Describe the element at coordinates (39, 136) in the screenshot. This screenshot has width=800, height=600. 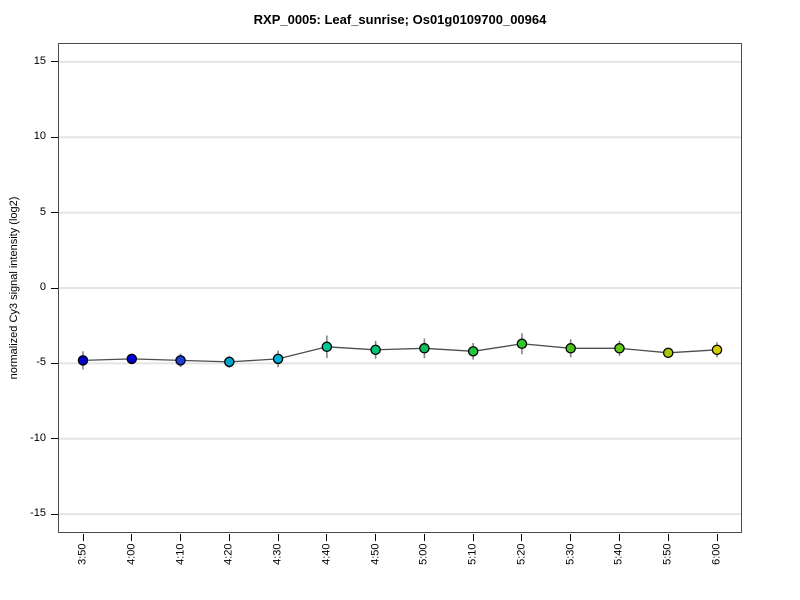
I see `y-tick-label: 10` at that location.